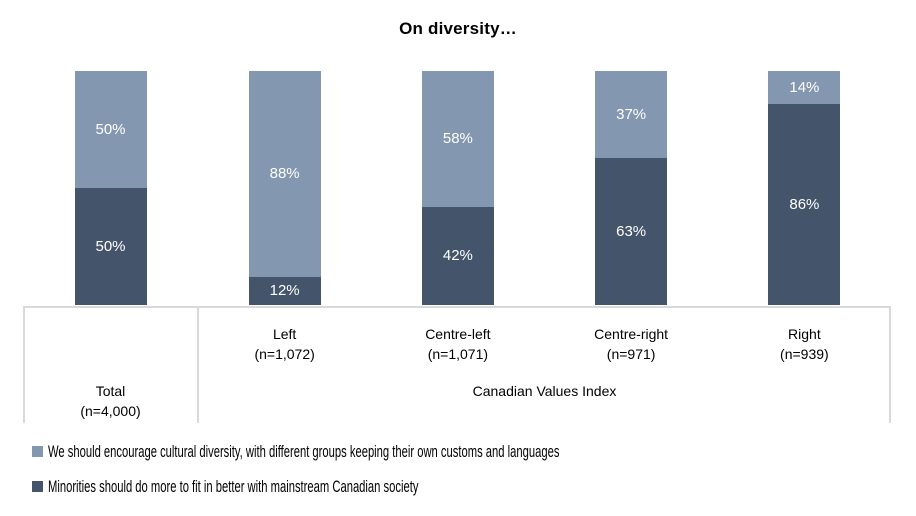  I want to click on bar-value-label: 63%, so click(631, 231).